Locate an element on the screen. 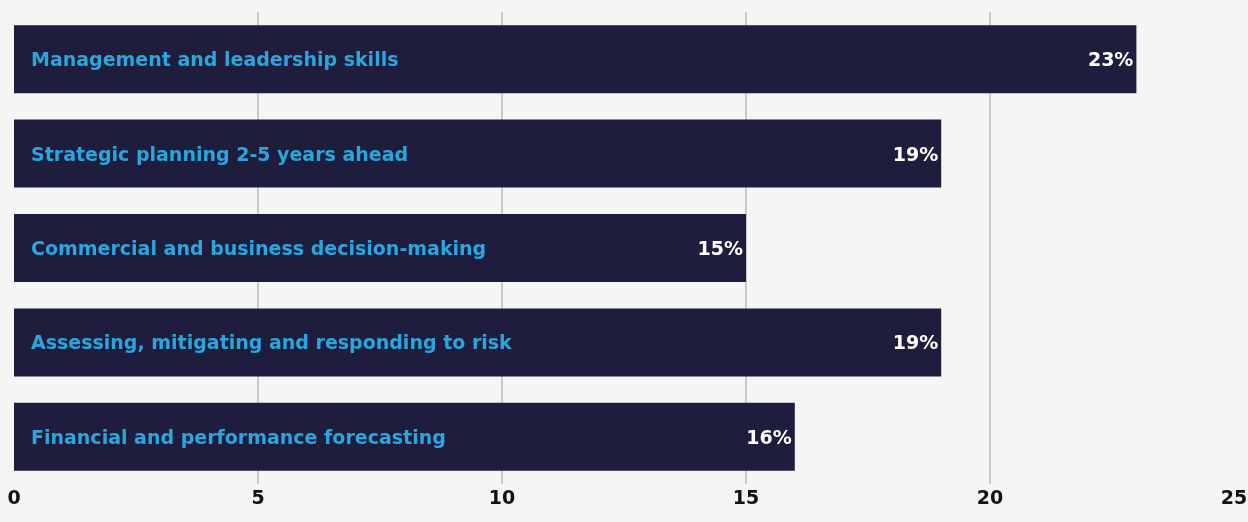 This screenshot has height=522, width=1248. x-tick-label: 10 is located at coordinates (502, 497).